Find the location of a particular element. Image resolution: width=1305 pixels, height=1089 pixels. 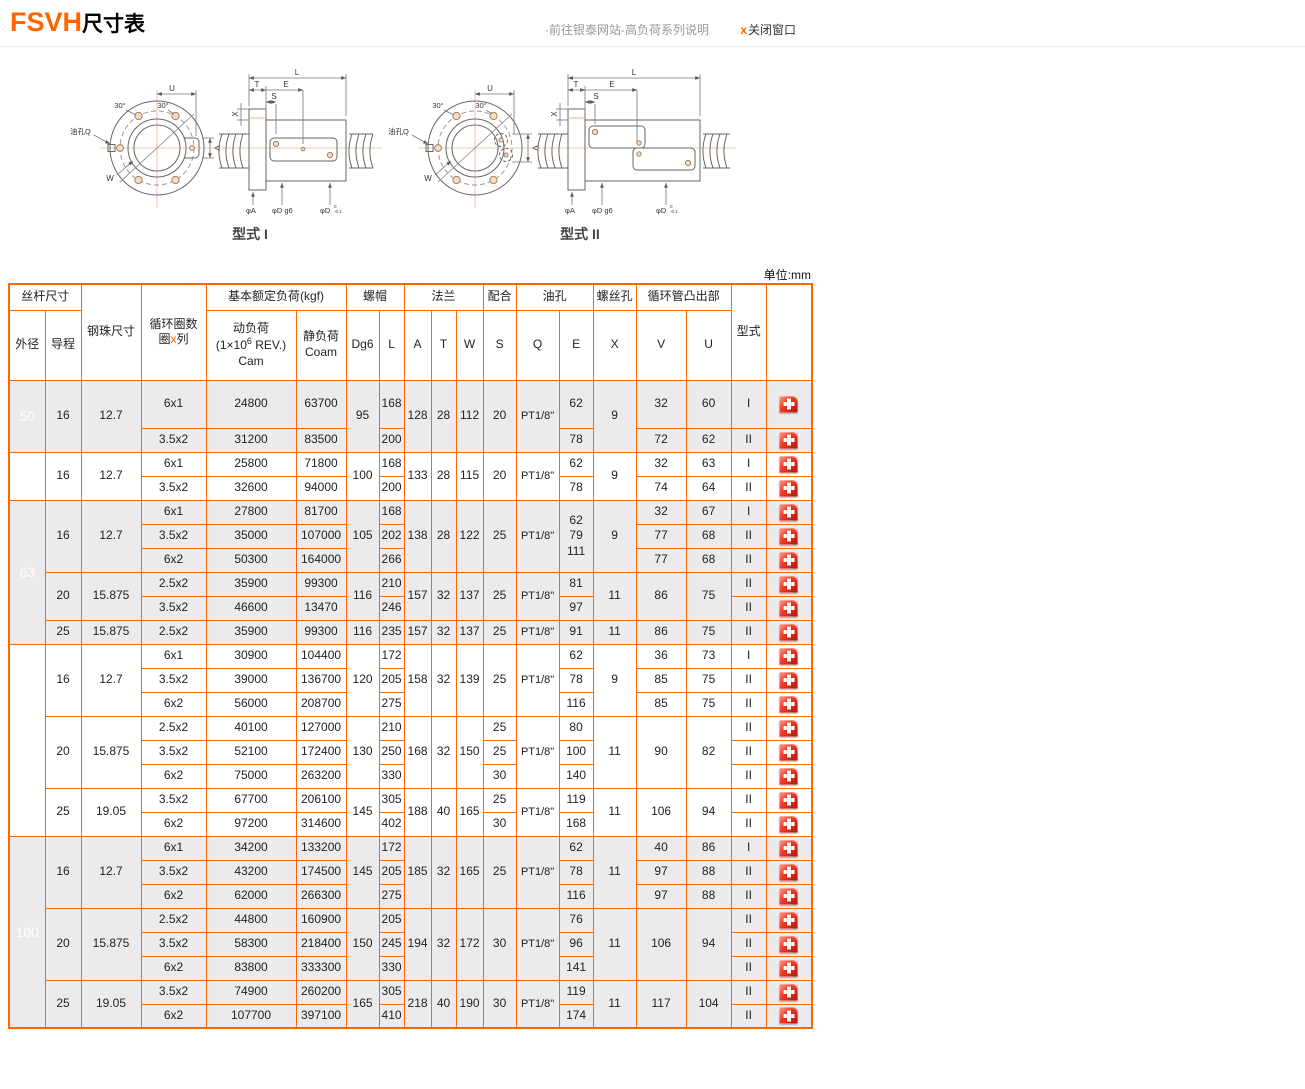

table-cell: 172 is located at coordinates (391, 656).